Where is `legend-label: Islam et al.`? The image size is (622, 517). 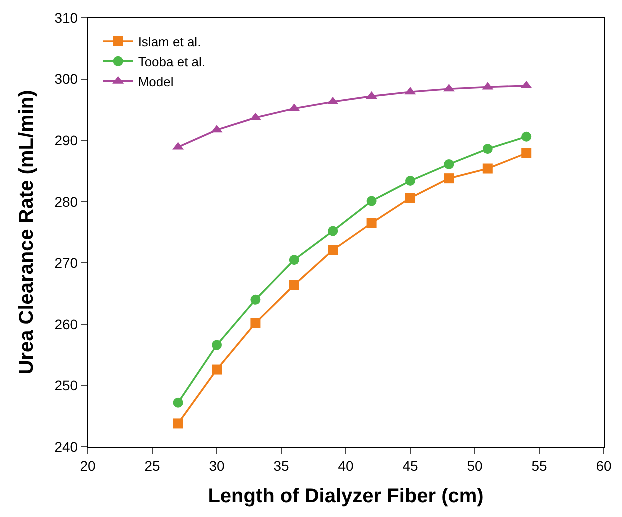 legend-label: Islam et al. is located at coordinates (170, 42).